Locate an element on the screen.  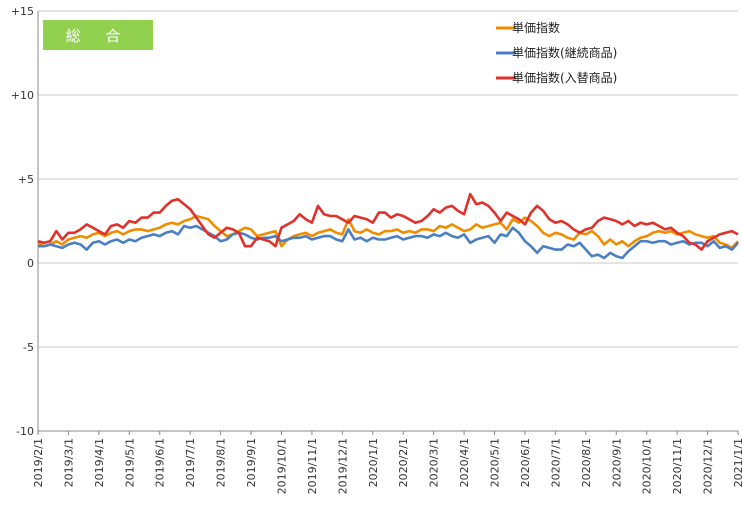
series-lines is located at coordinates (388, 226).